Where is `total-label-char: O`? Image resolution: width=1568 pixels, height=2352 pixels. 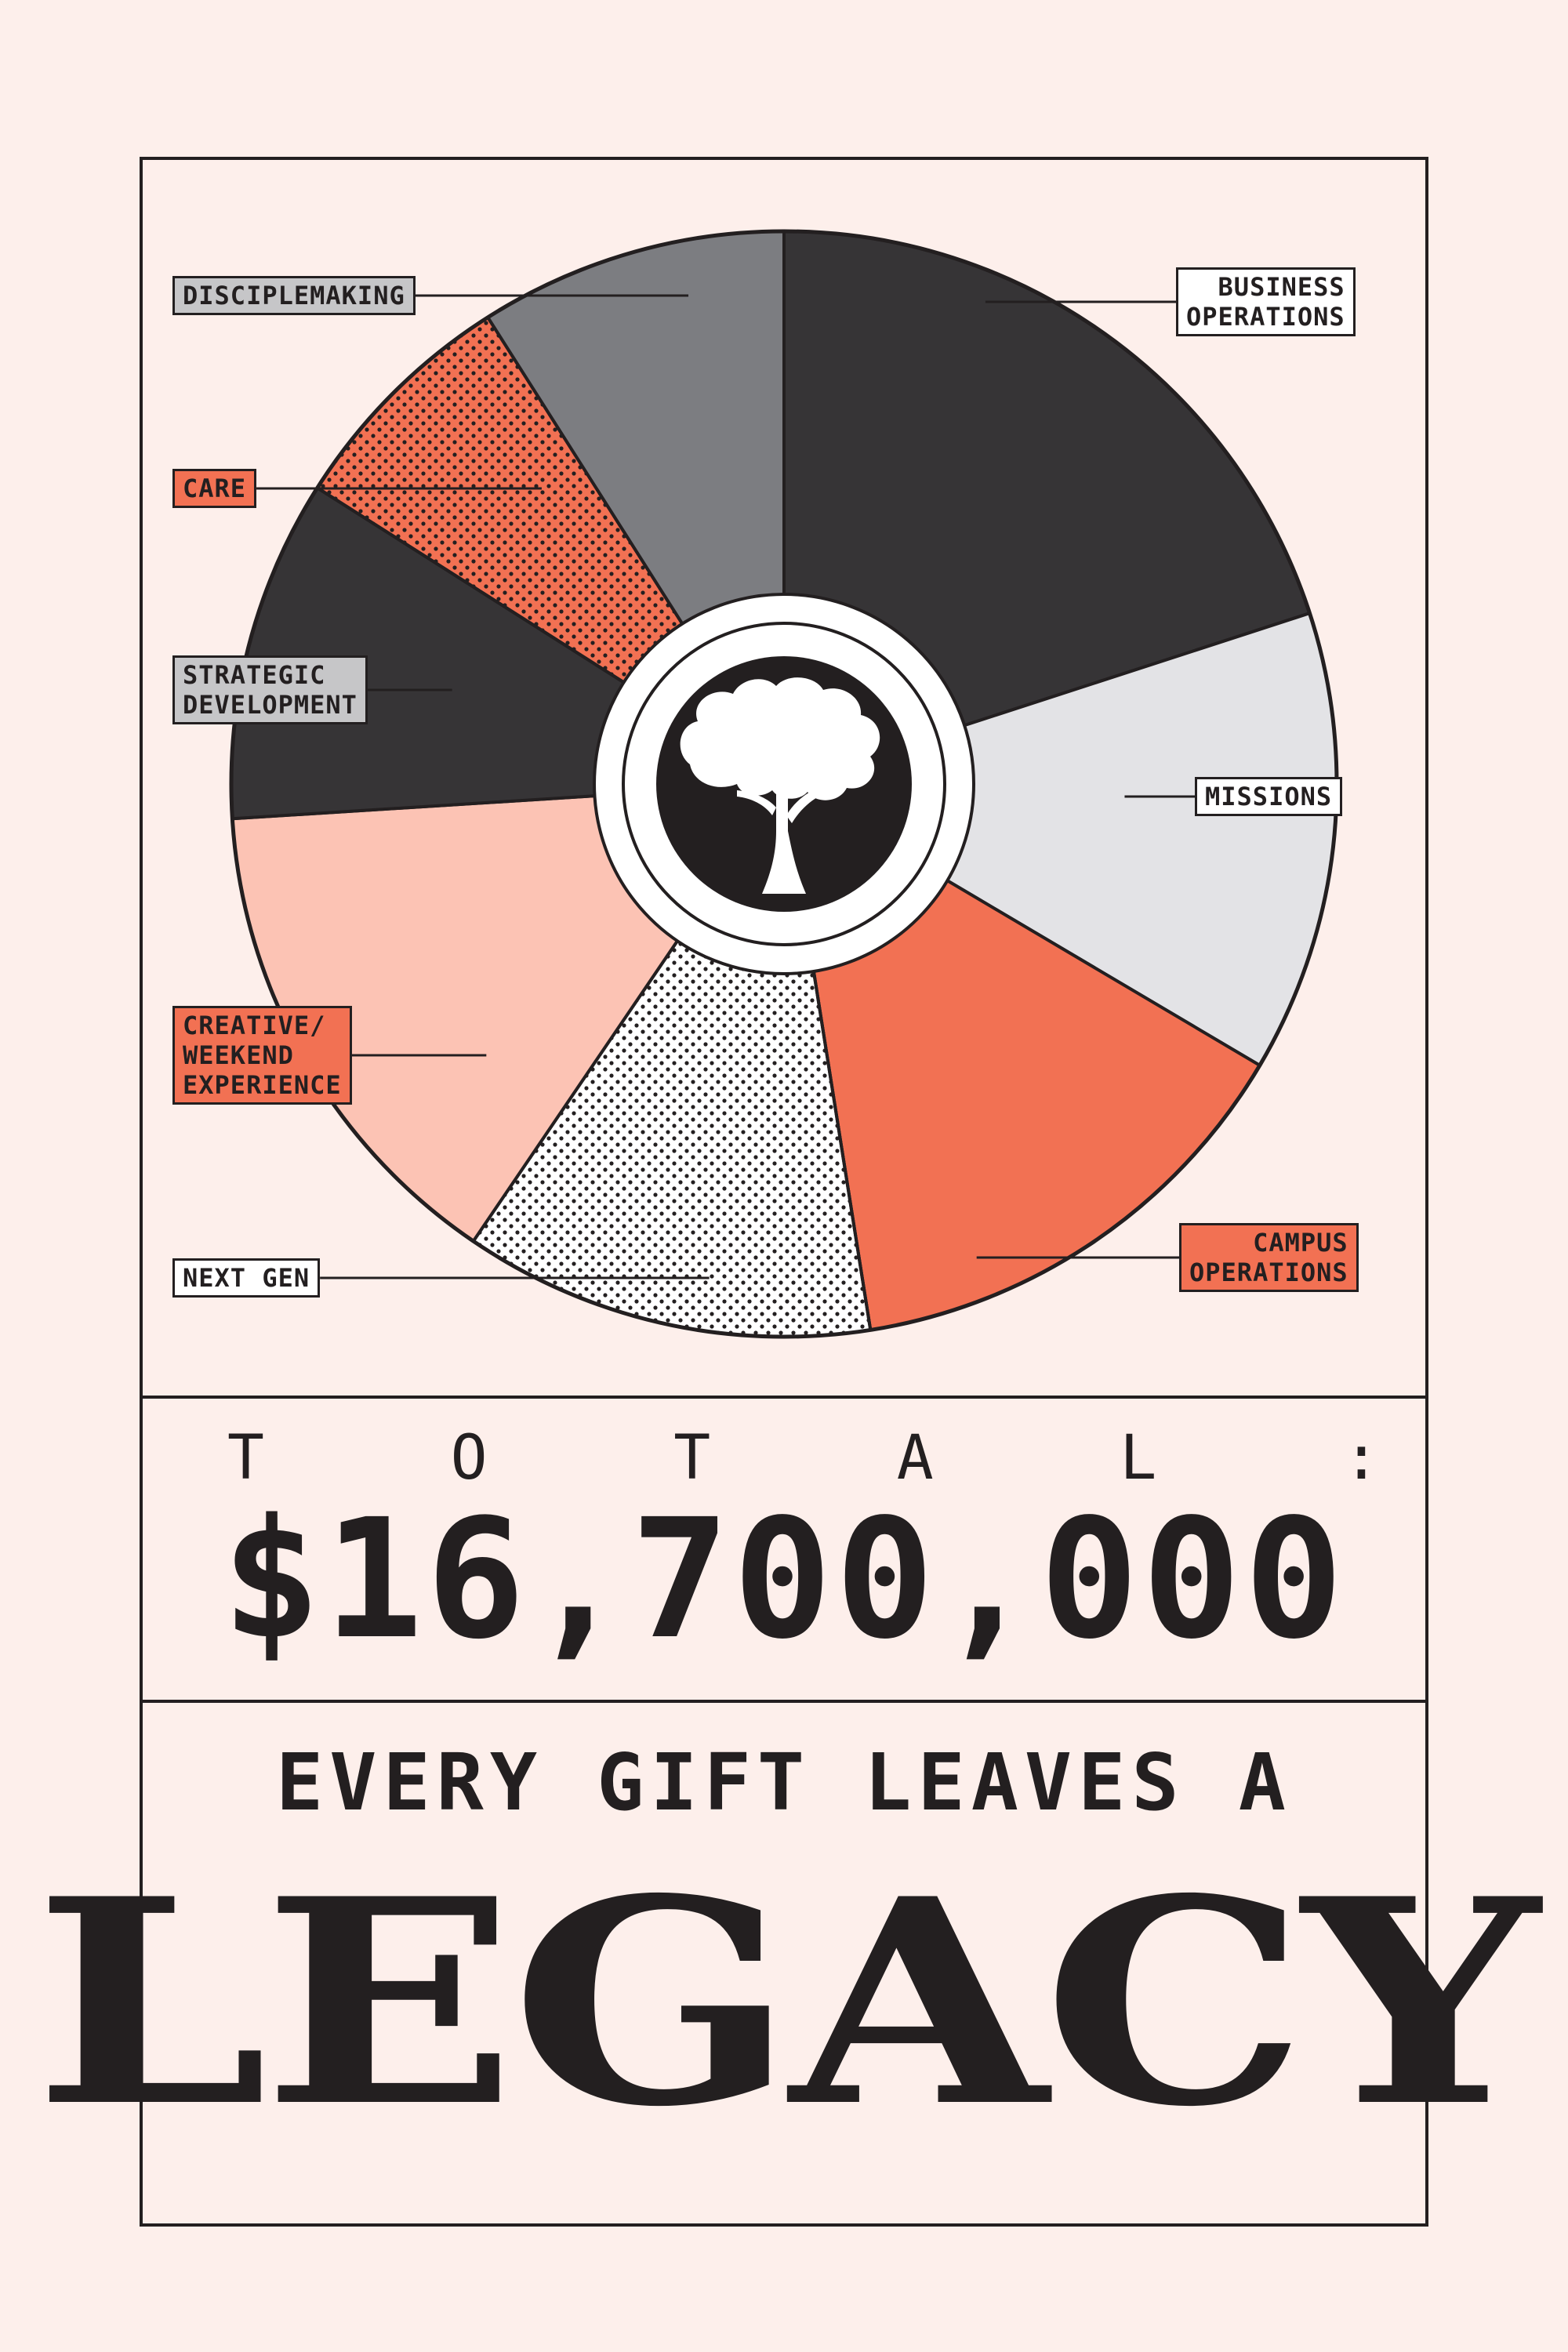 total-label-char: O is located at coordinates (469, 1458).